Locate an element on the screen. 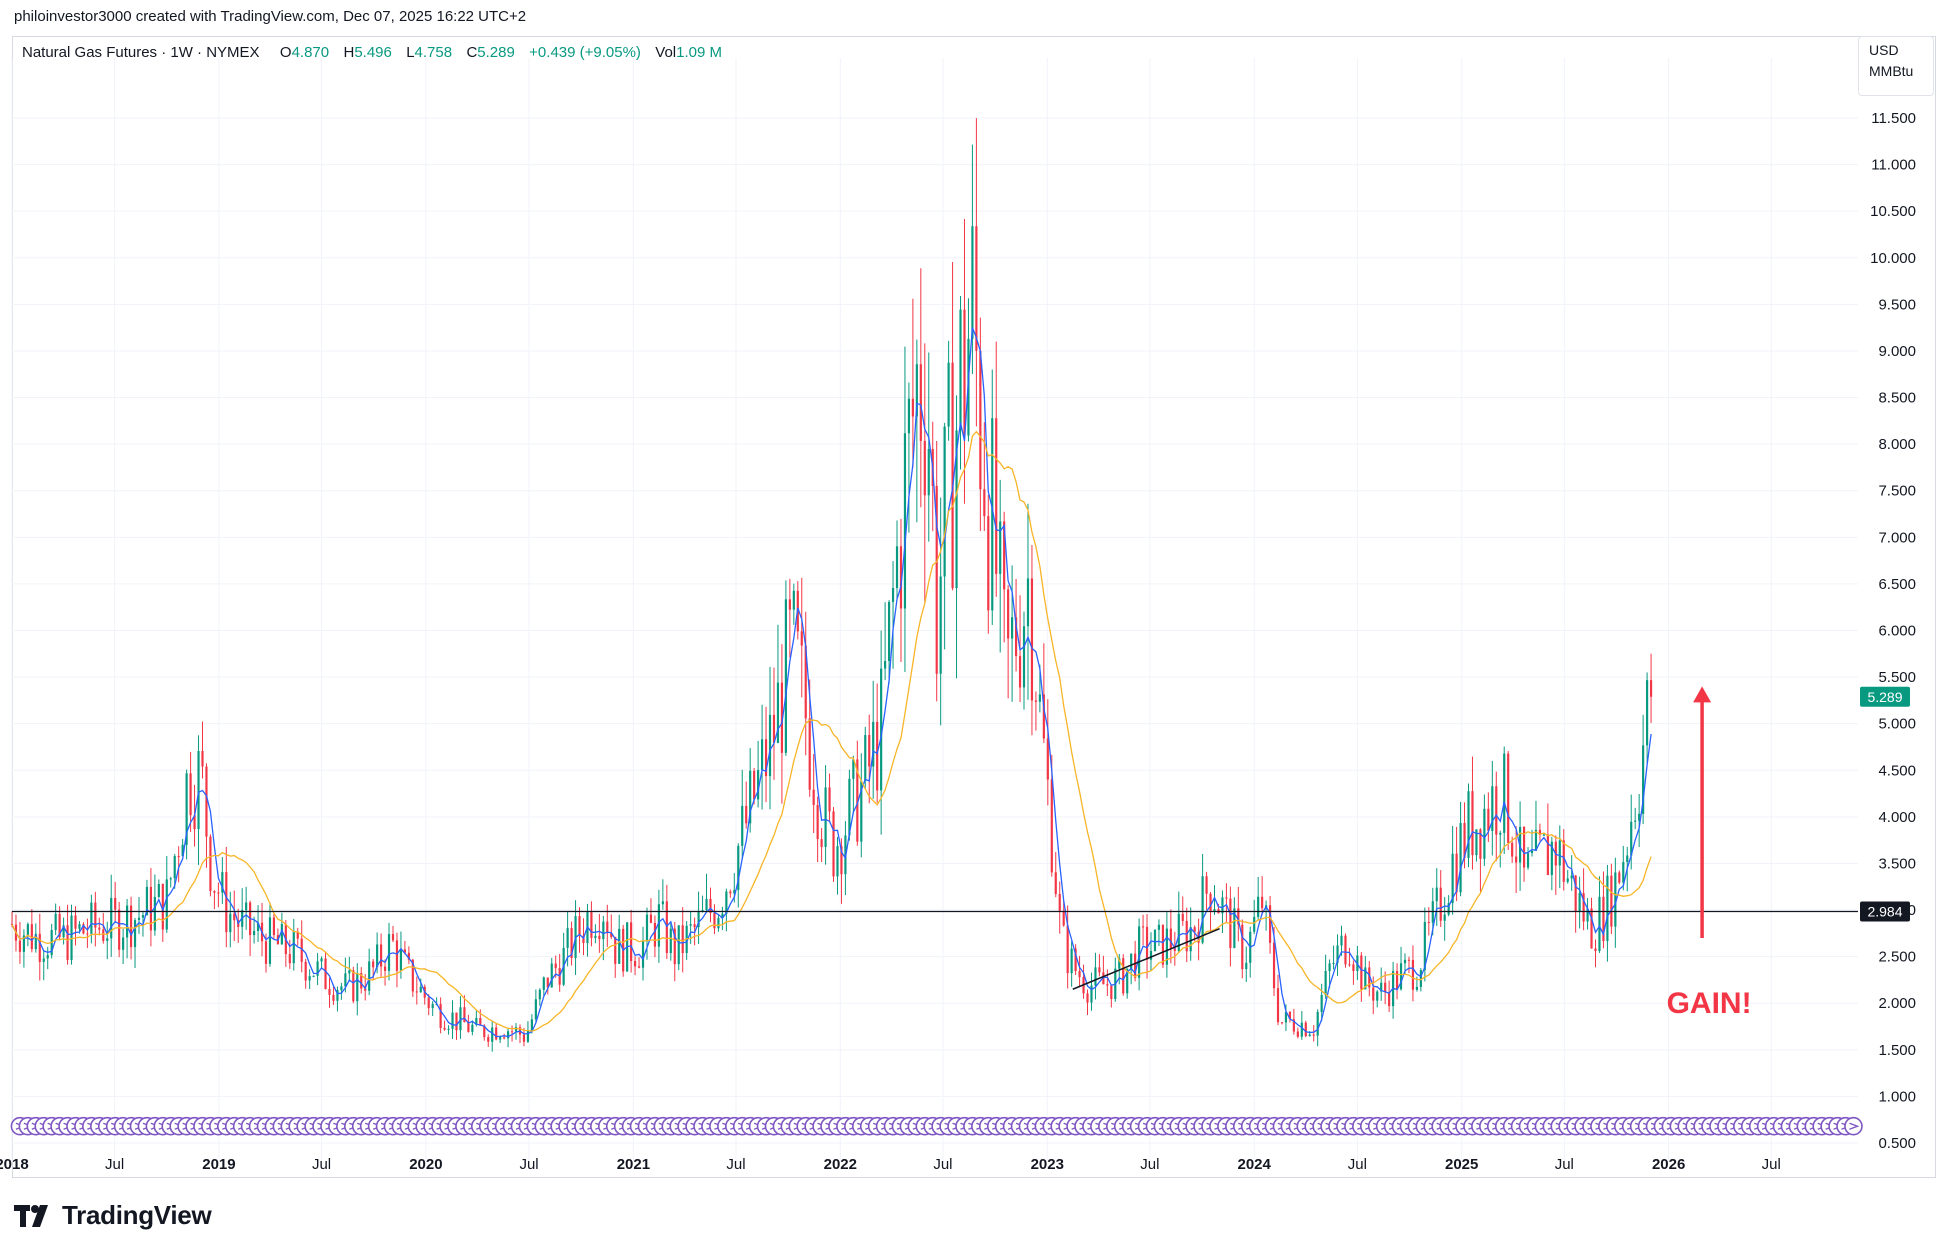  y-tick-label: 10.000 is located at coordinates (1893, 258).